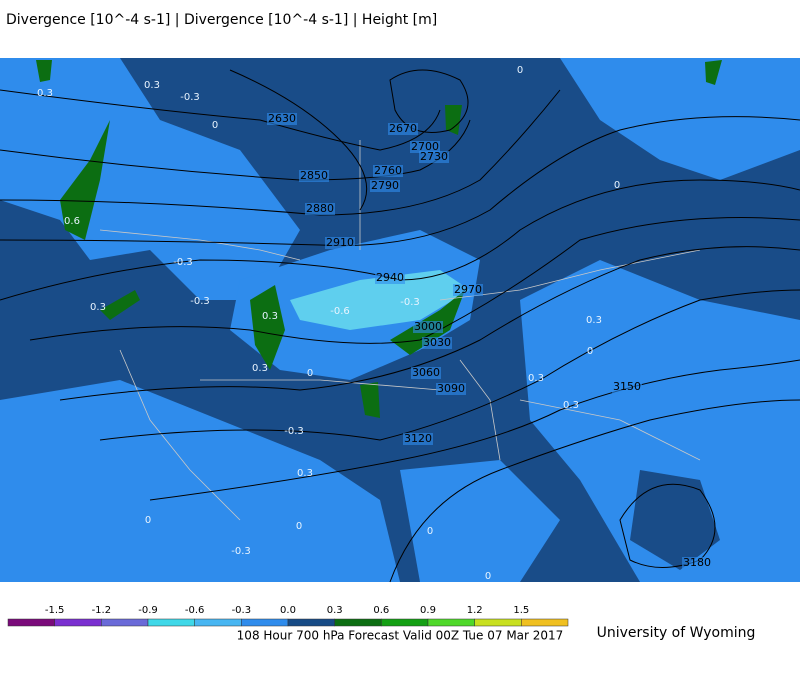 The height and width of the screenshot is (680, 800). What do you see at coordinates (676, 633) in the screenshot?
I see `credit: University of Wyoming` at bounding box center [676, 633].